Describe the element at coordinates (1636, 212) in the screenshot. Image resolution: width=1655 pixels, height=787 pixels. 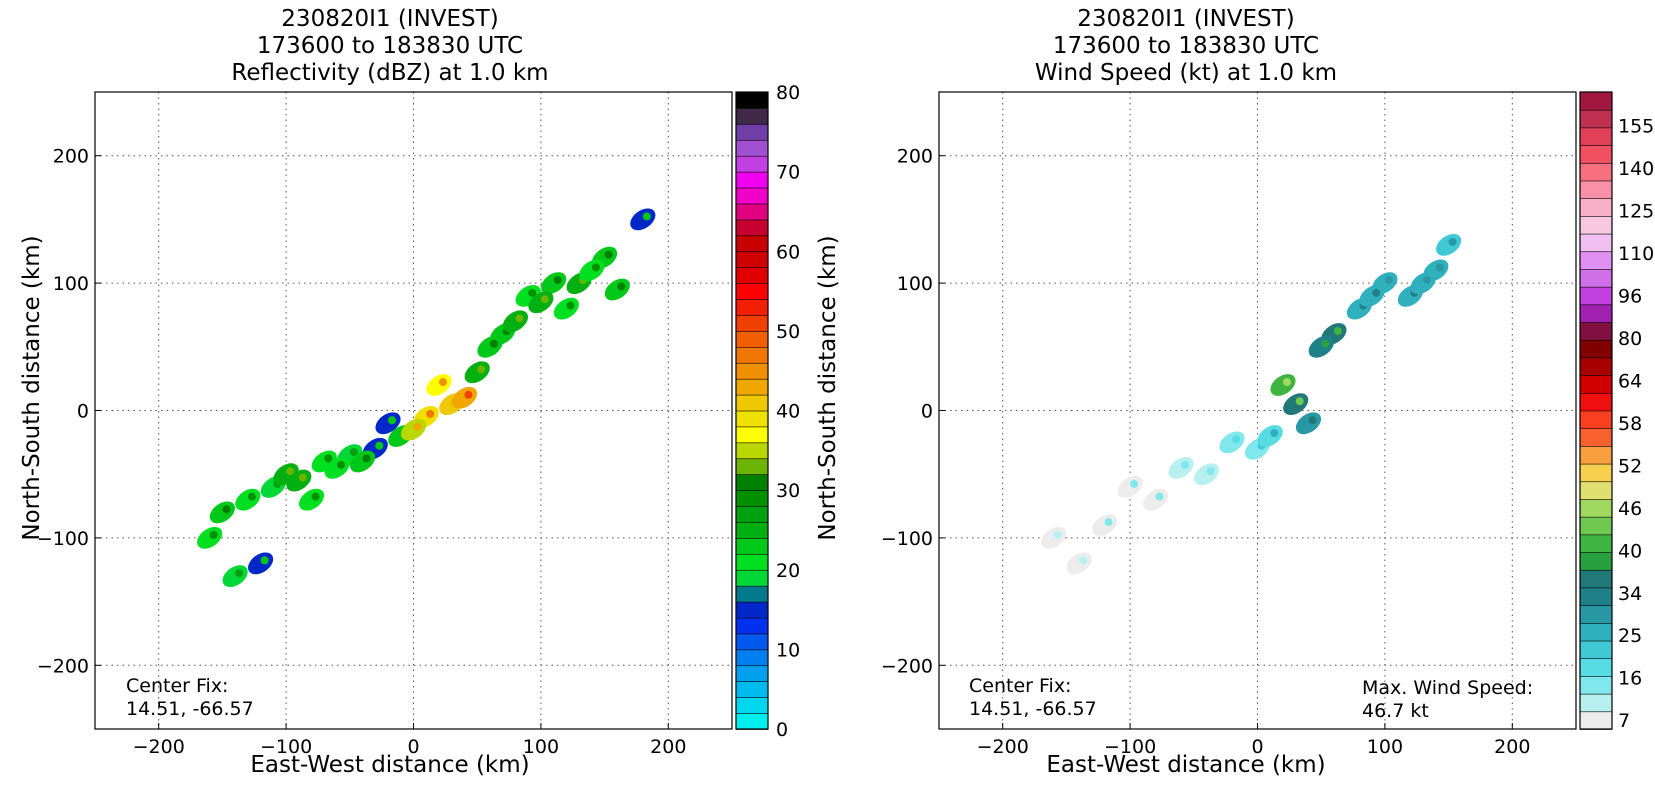
I see `colorbar-label: 125` at that location.